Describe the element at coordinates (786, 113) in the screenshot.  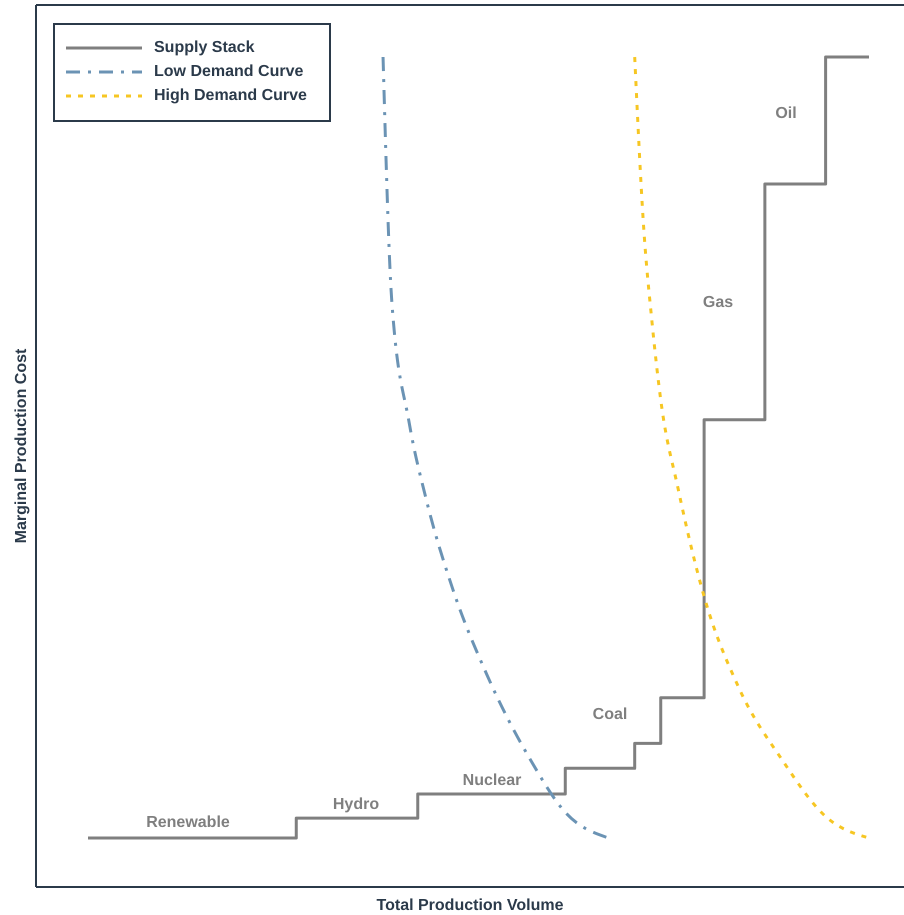
I see `annotation: Oil` at that location.